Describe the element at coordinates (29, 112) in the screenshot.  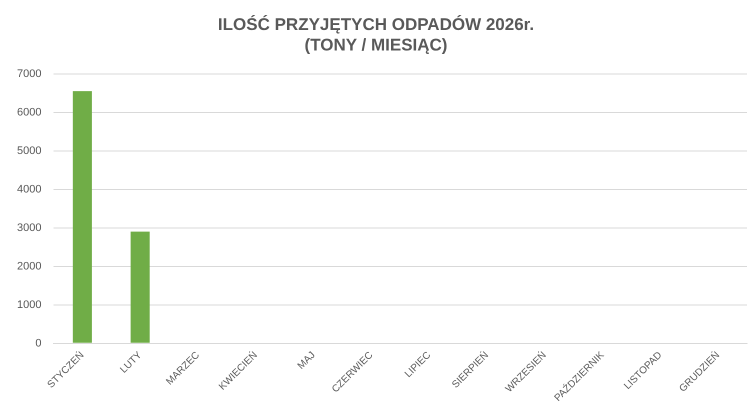
I see `y-tick-label: 6000` at that location.